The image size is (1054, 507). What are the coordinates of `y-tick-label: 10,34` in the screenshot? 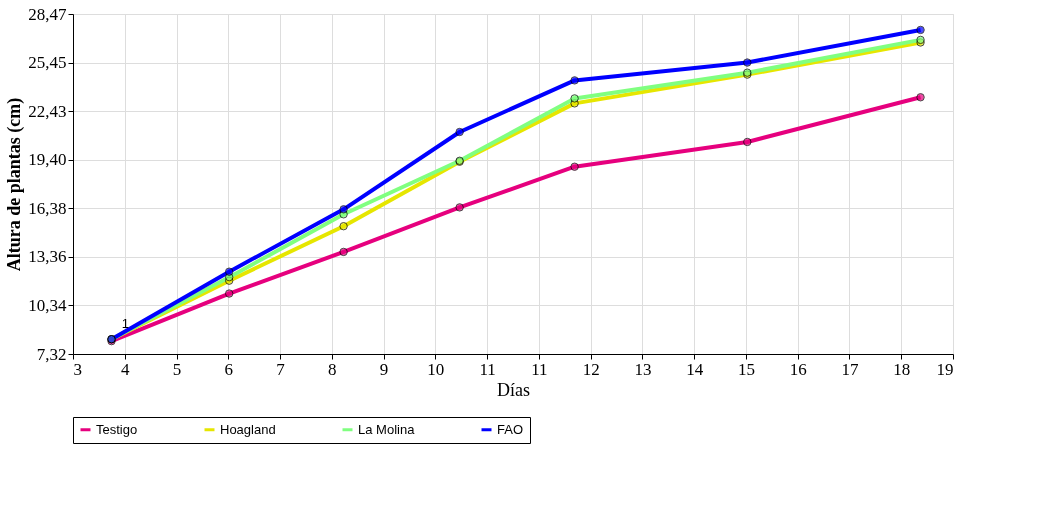 It's located at (47, 305).